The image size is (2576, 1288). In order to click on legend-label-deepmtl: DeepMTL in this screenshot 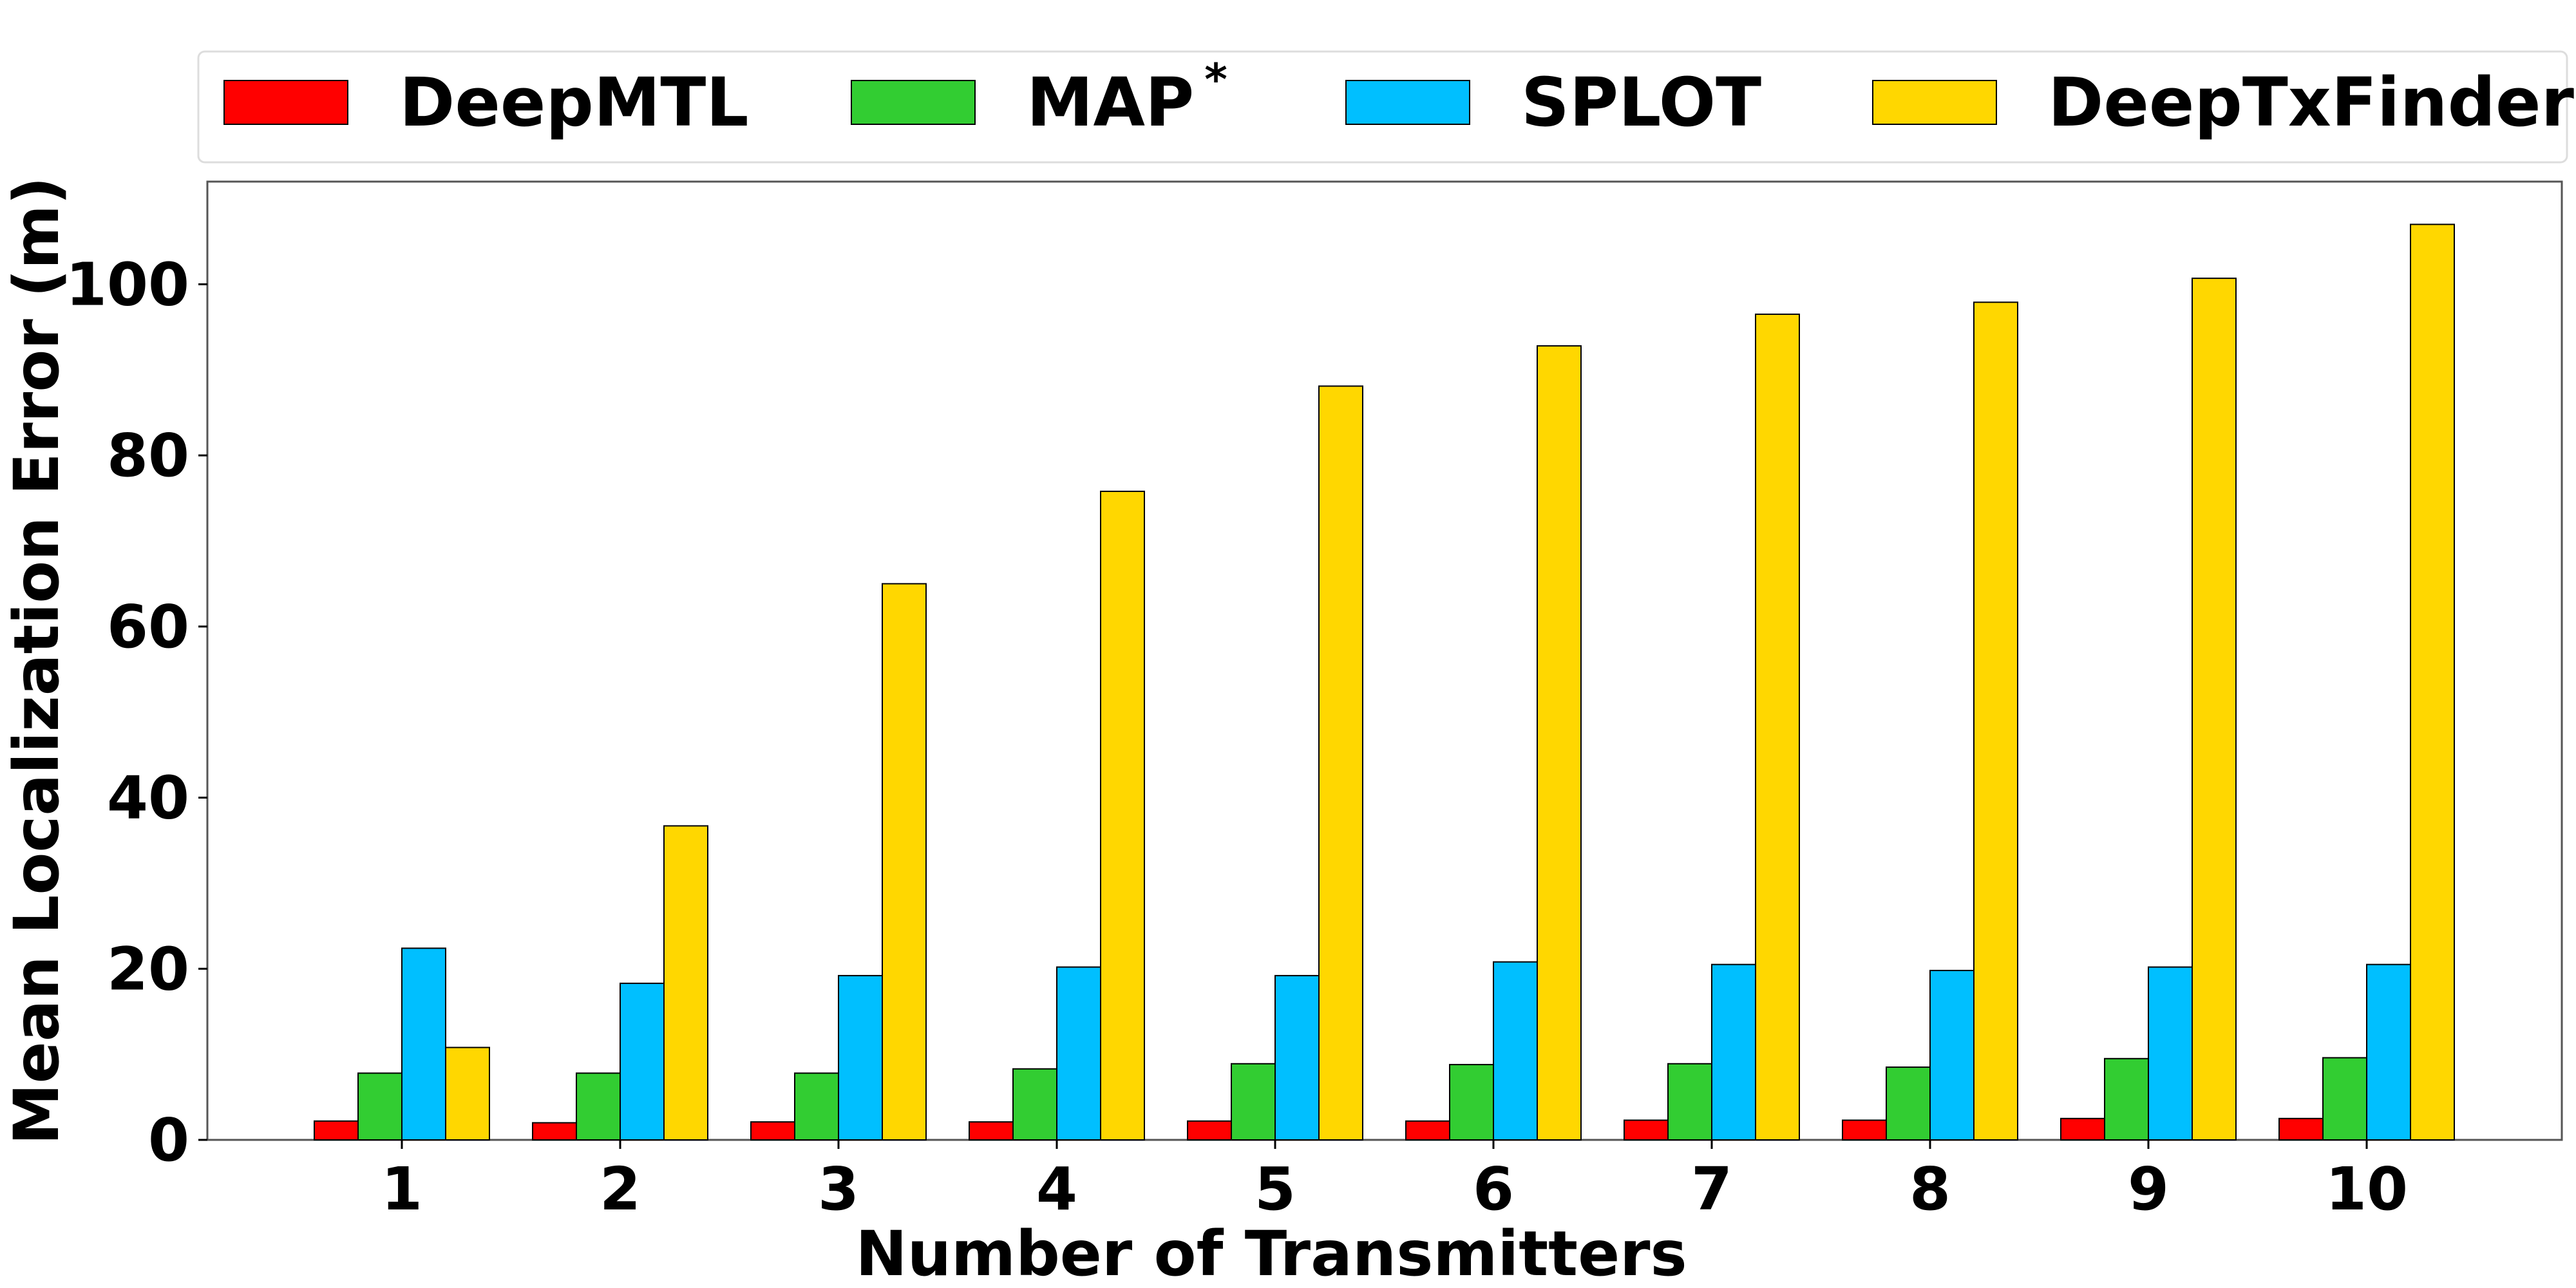, I will do `click(574, 103)`.